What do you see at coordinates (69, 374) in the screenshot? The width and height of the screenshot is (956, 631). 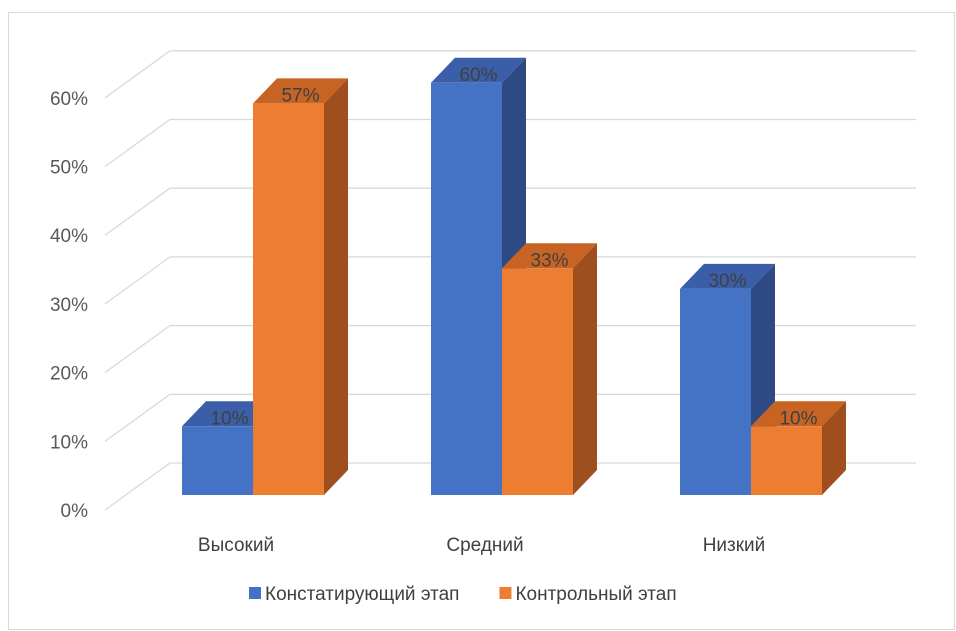 I see `y-tick-label: 20%` at bounding box center [69, 374].